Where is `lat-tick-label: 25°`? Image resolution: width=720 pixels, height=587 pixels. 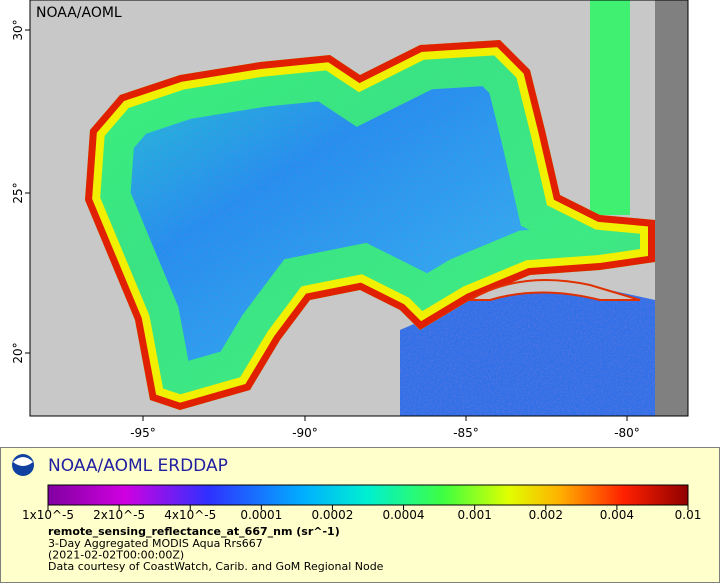 lat-tick-label: 25° is located at coordinates (18, 192).